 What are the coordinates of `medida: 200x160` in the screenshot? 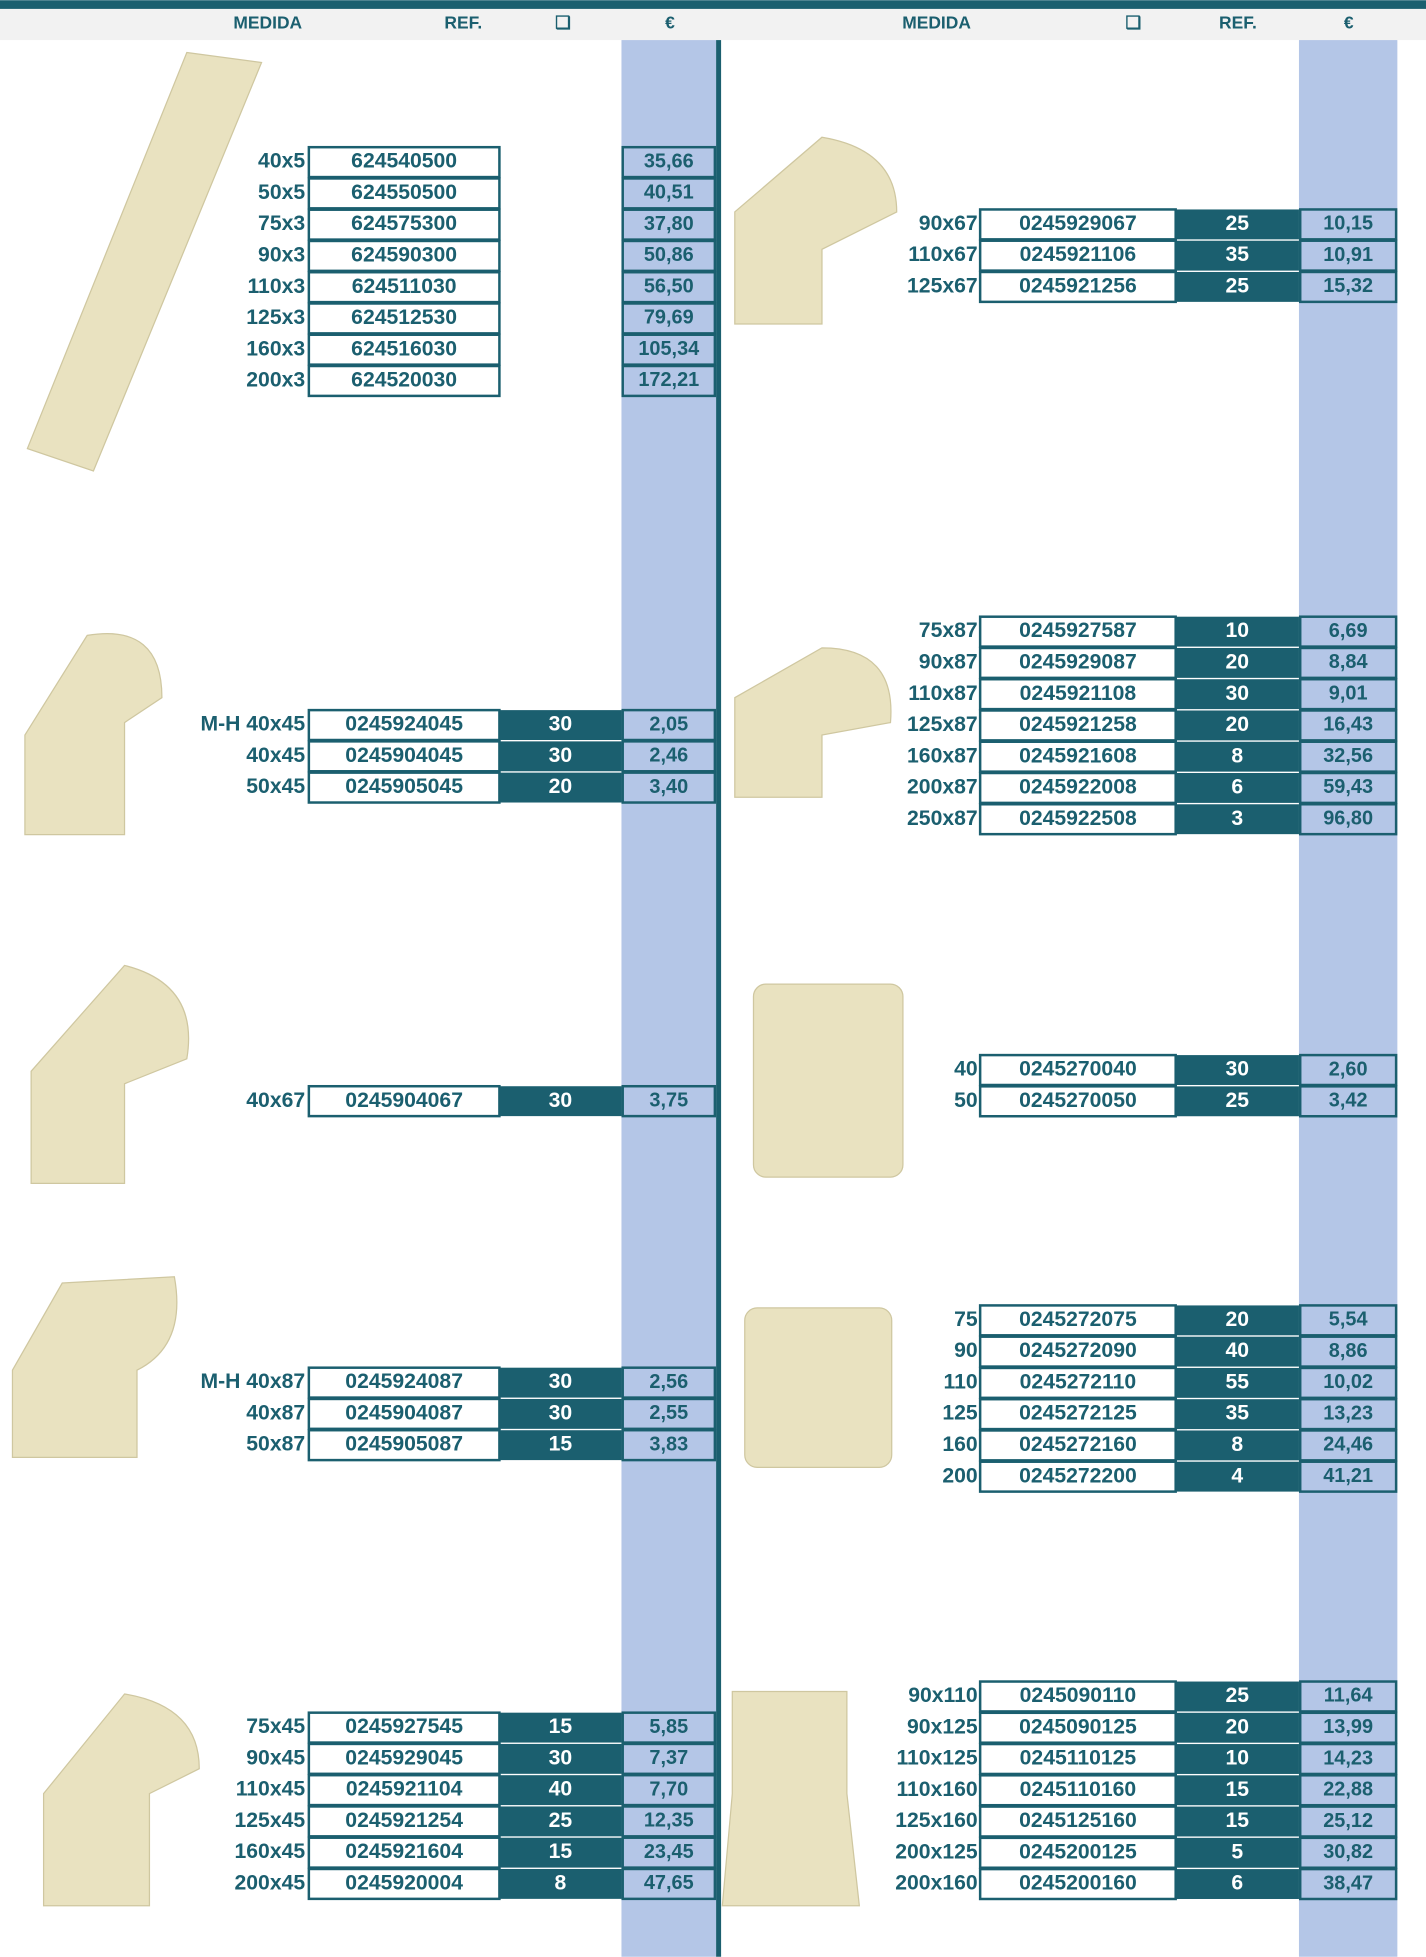 It's located at (936, 1883).